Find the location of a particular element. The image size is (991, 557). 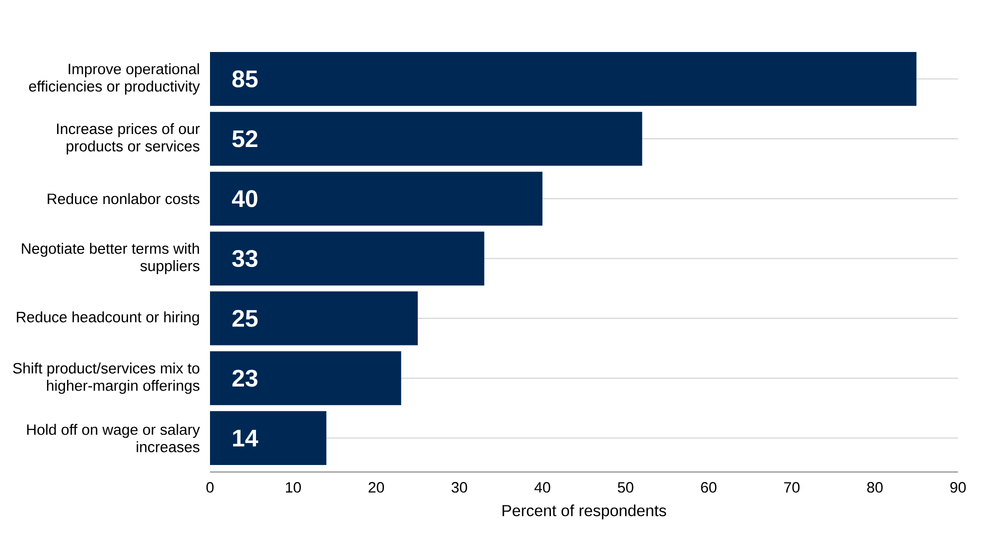

y-tick-label: Shift product/services mix to higher-margin offerings is located at coordinates (106, 378).